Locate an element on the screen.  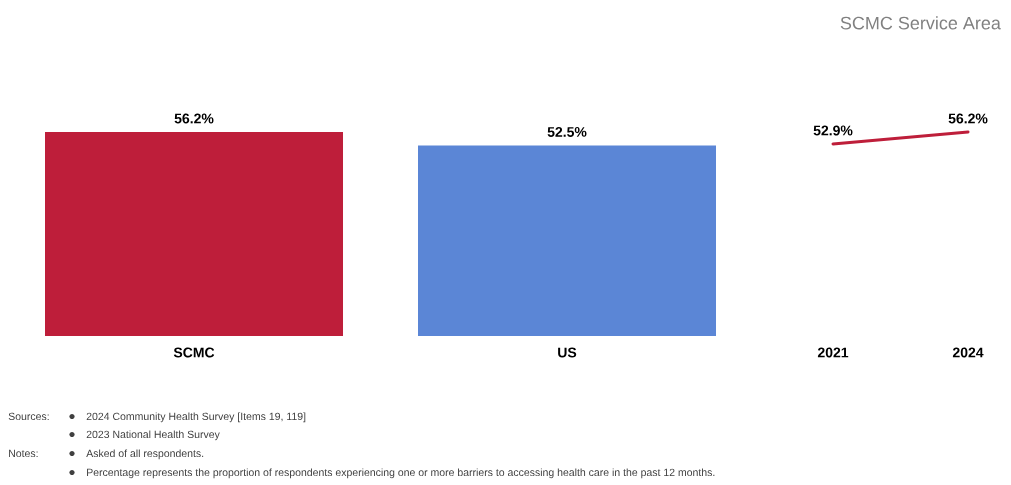
text: Asked of all respondents. is located at coordinates (145, 454).